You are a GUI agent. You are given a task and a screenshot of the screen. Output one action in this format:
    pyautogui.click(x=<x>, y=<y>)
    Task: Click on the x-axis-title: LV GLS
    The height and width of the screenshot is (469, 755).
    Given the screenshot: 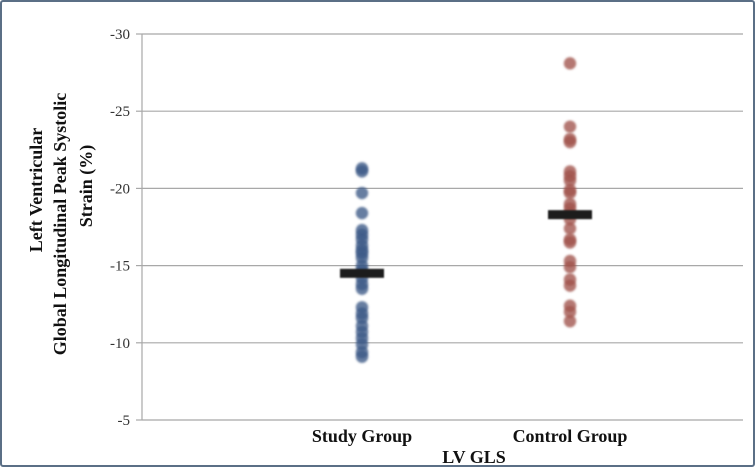 What is the action you would take?
    pyautogui.click(x=474, y=457)
    